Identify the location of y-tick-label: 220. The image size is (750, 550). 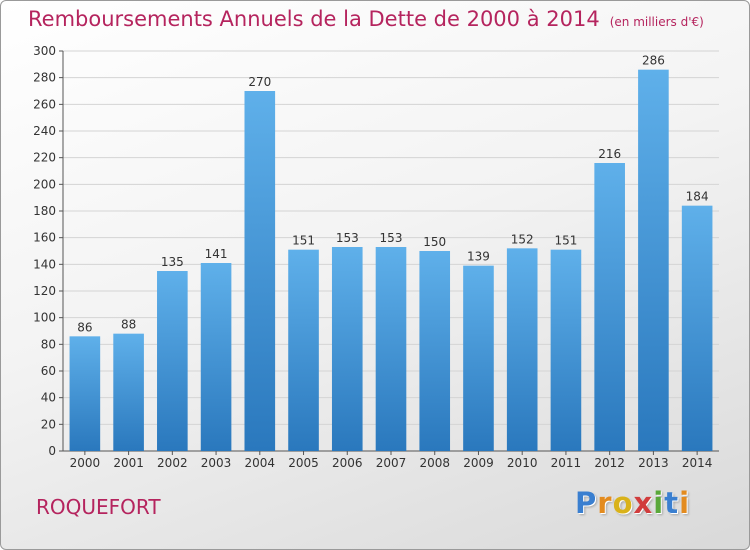
(44, 158).